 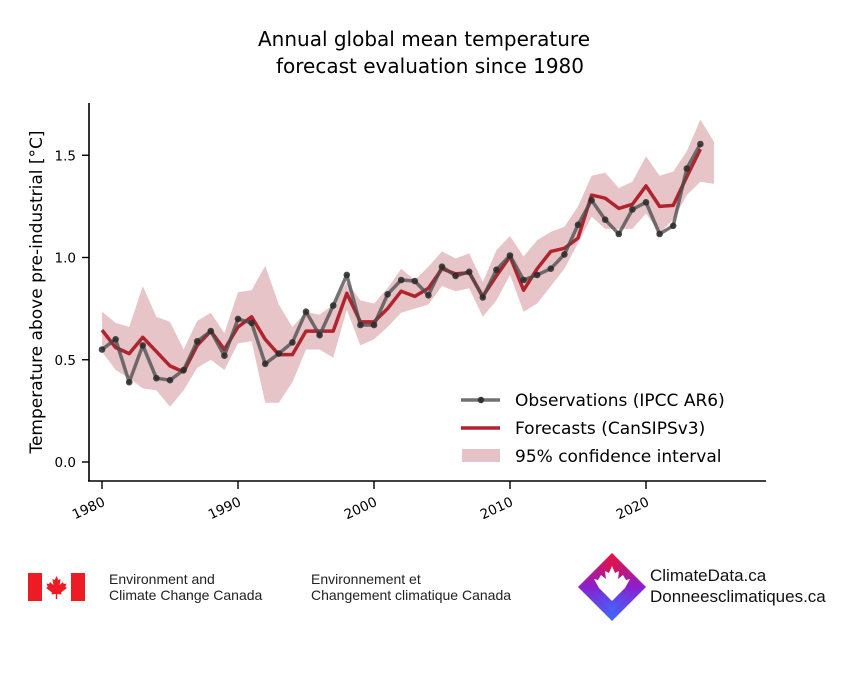 I want to click on legend-forecasts-label: Forecasts (CanSIPSv3), so click(x=610, y=429).